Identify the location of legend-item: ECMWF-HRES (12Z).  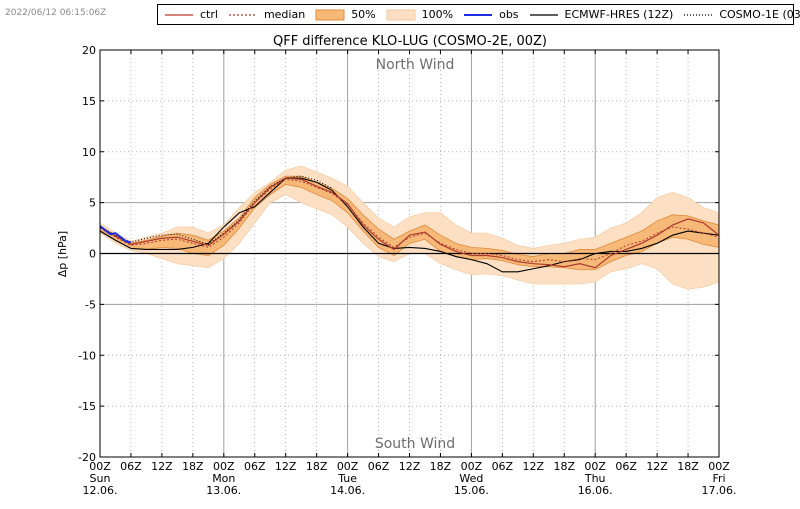
(601, 14).